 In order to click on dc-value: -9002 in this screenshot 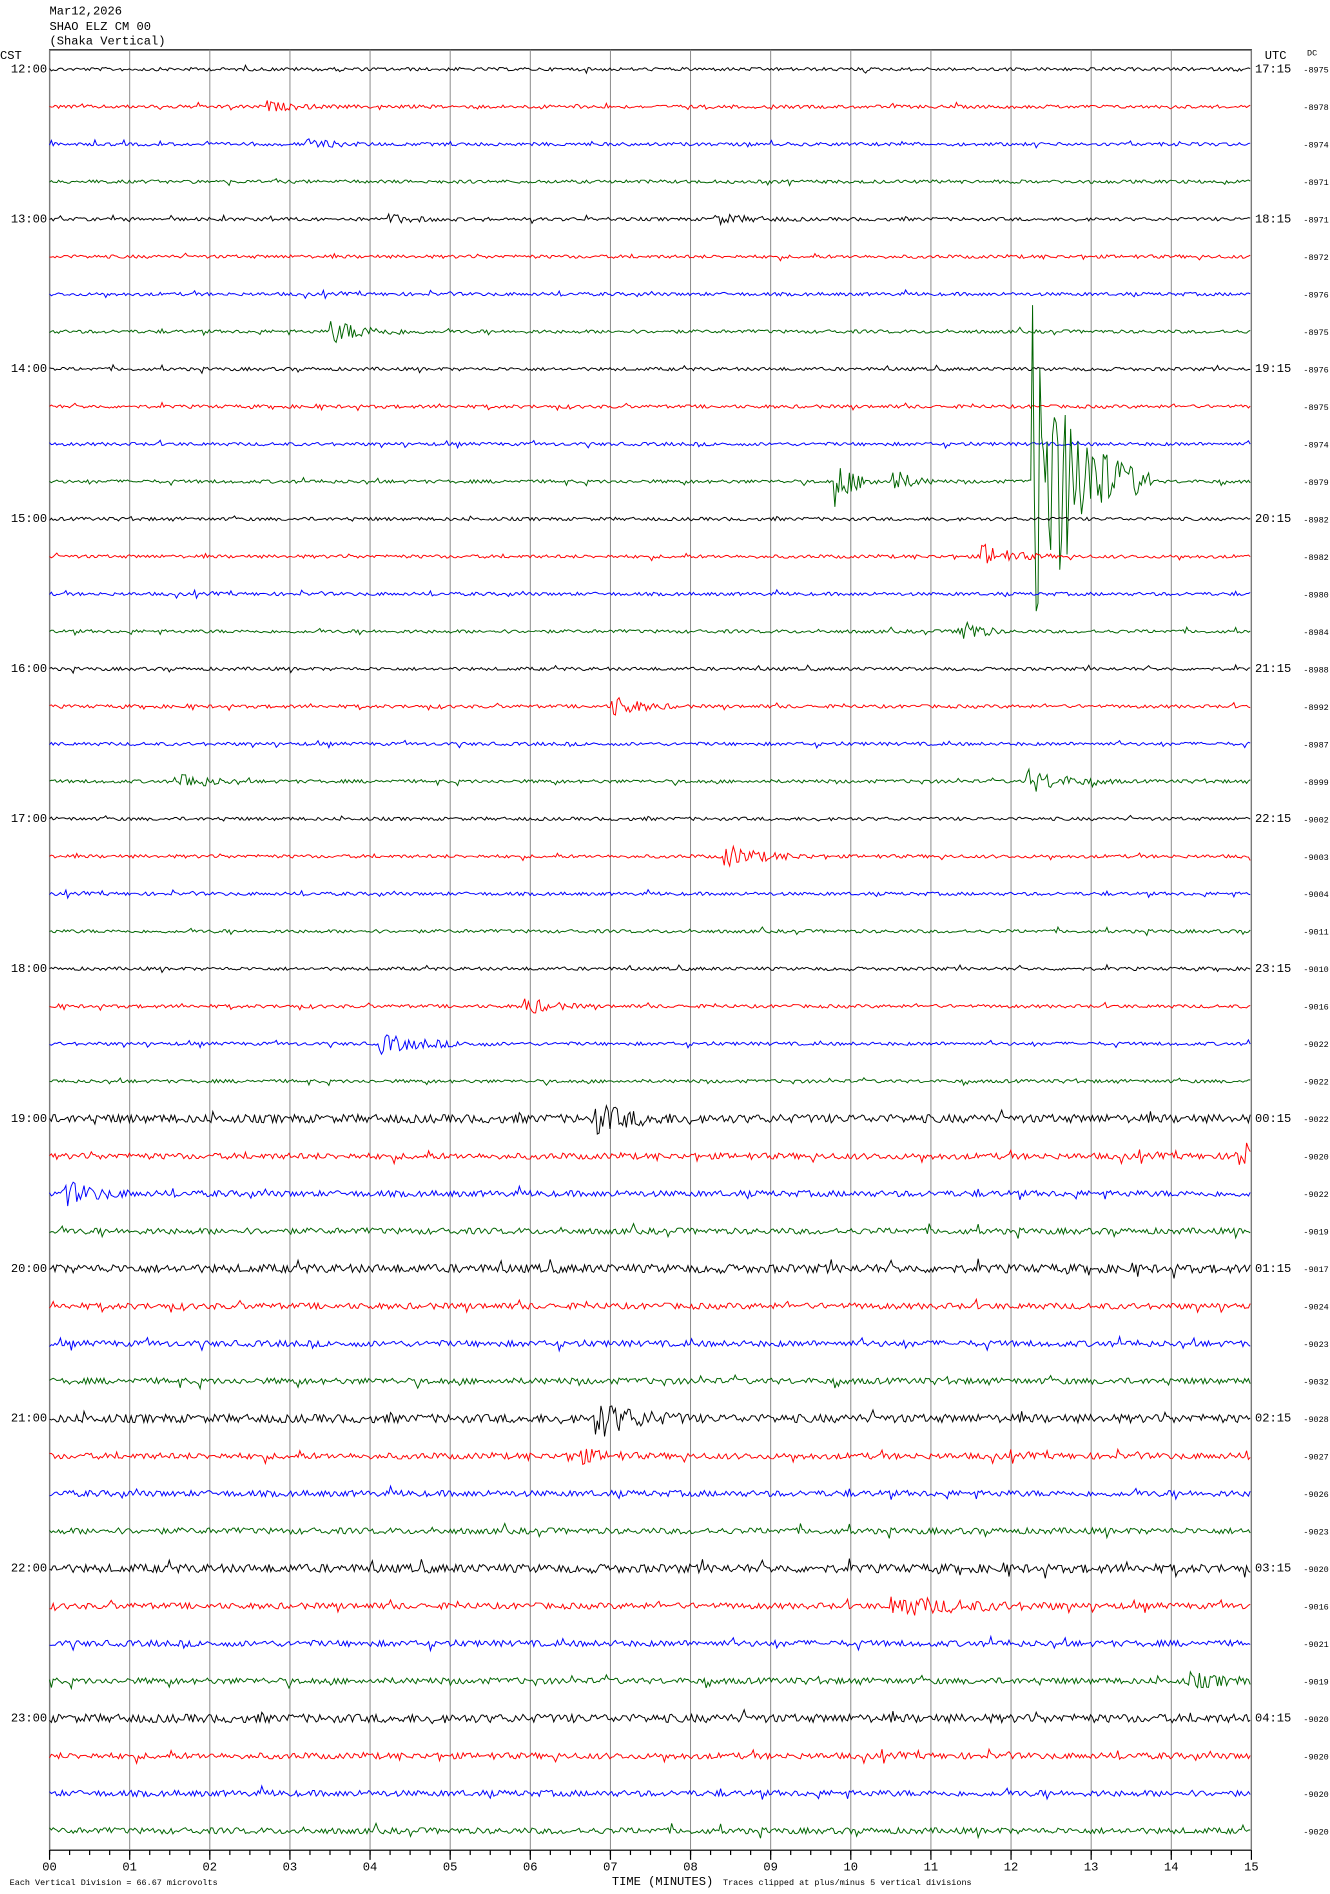, I will do `click(1315, 820)`.